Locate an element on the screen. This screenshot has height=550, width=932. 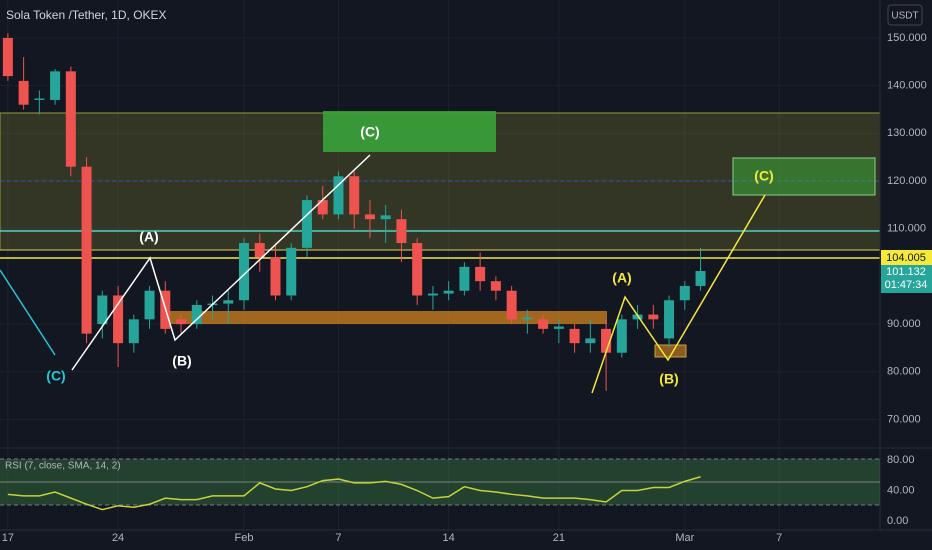
rsi-pane: 80.00 40.00 0.00 is located at coordinates (461, 490).